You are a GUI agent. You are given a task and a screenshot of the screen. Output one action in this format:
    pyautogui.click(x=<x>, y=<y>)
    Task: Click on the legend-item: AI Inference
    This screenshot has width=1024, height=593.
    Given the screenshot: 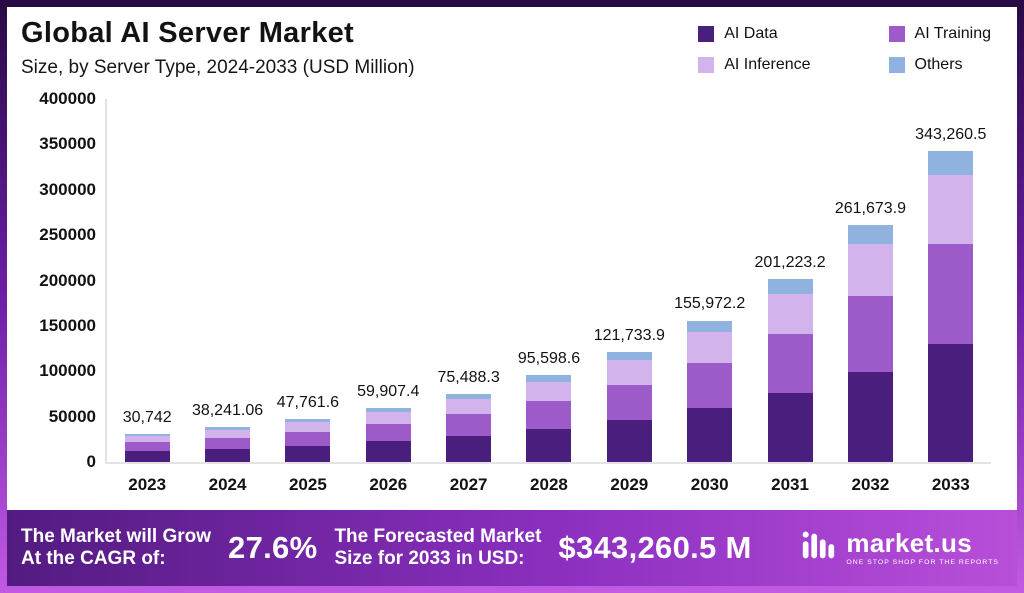 What is the action you would take?
    pyautogui.click(x=754, y=65)
    